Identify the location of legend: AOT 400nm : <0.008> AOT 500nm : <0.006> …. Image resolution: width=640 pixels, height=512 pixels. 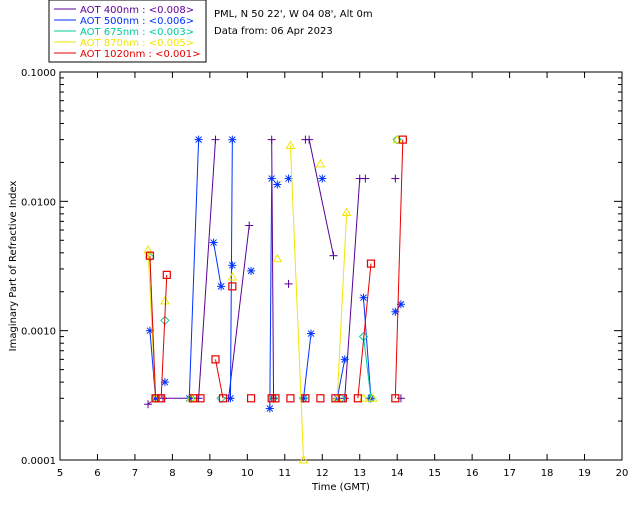
(127, 31).